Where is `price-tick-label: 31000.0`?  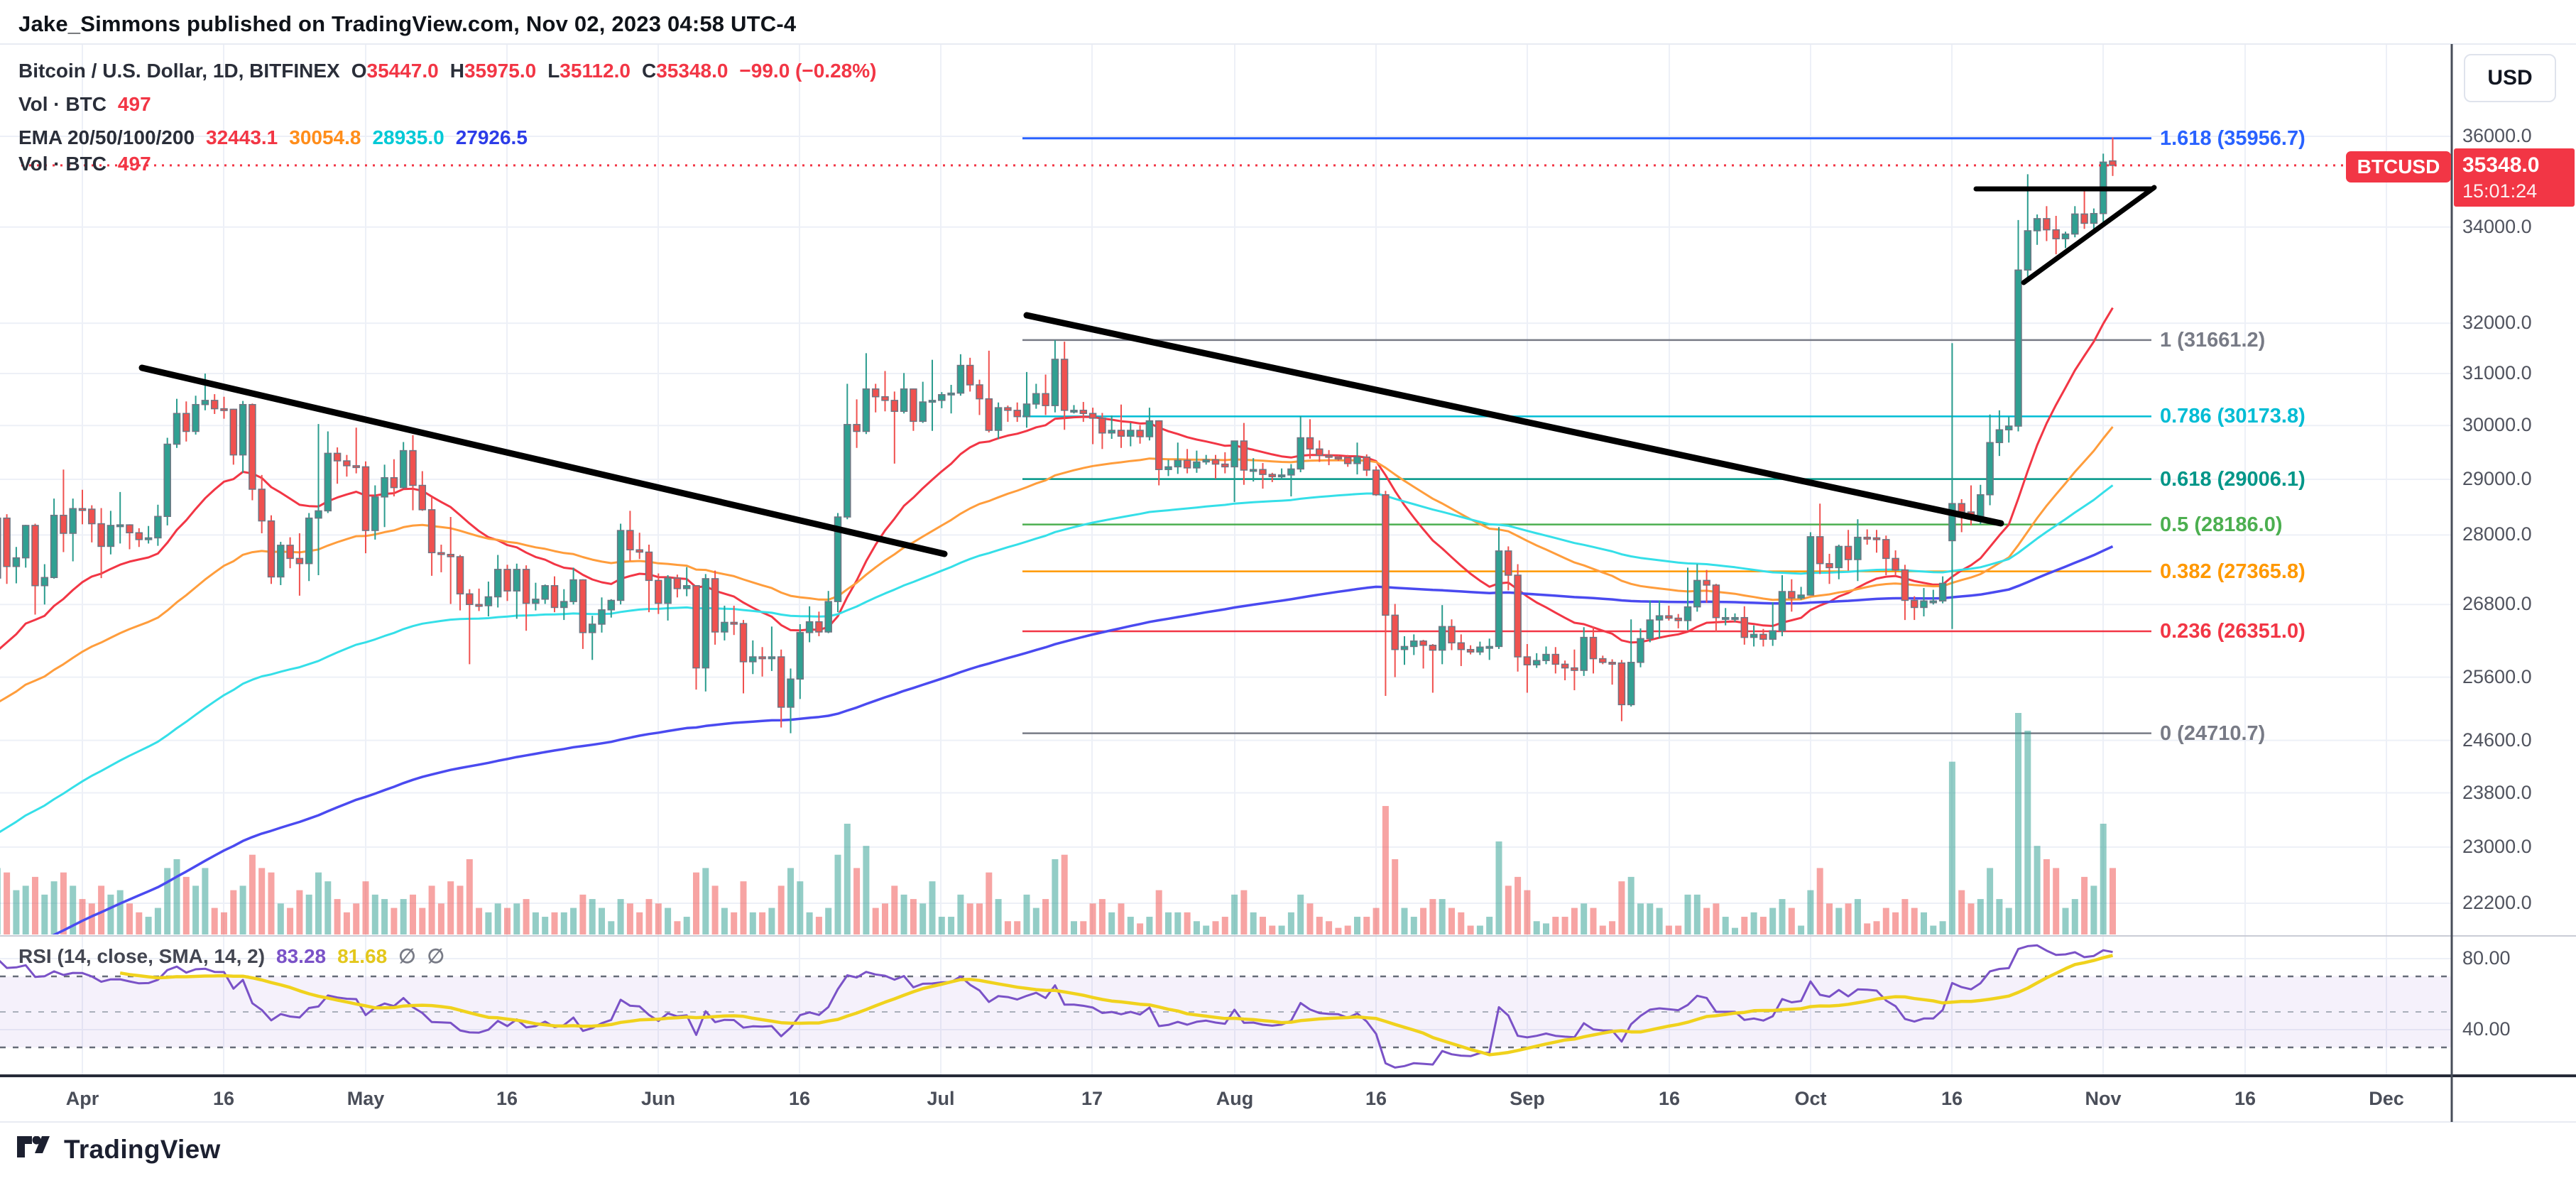
price-tick-label: 31000.0 is located at coordinates (2497, 373).